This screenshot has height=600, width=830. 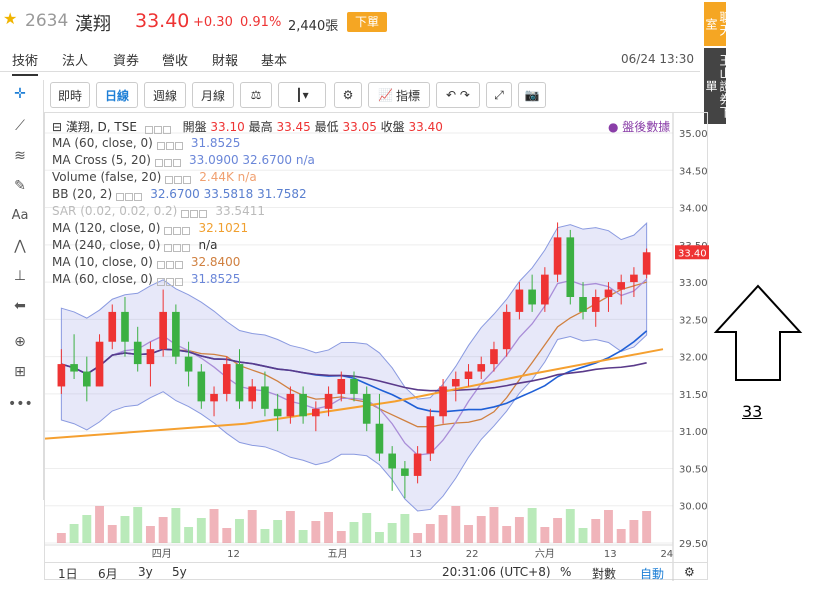 What do you see at coordinates (652, 574) in the screenshot?
I see `auto-scale-toggle: 自動` at bounding box center [652, 574].